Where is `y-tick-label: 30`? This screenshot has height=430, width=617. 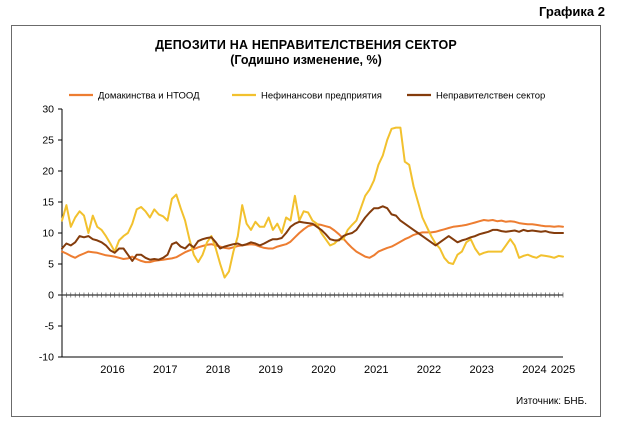 y-tick-label: 30 is located at coordinates (48, 110).